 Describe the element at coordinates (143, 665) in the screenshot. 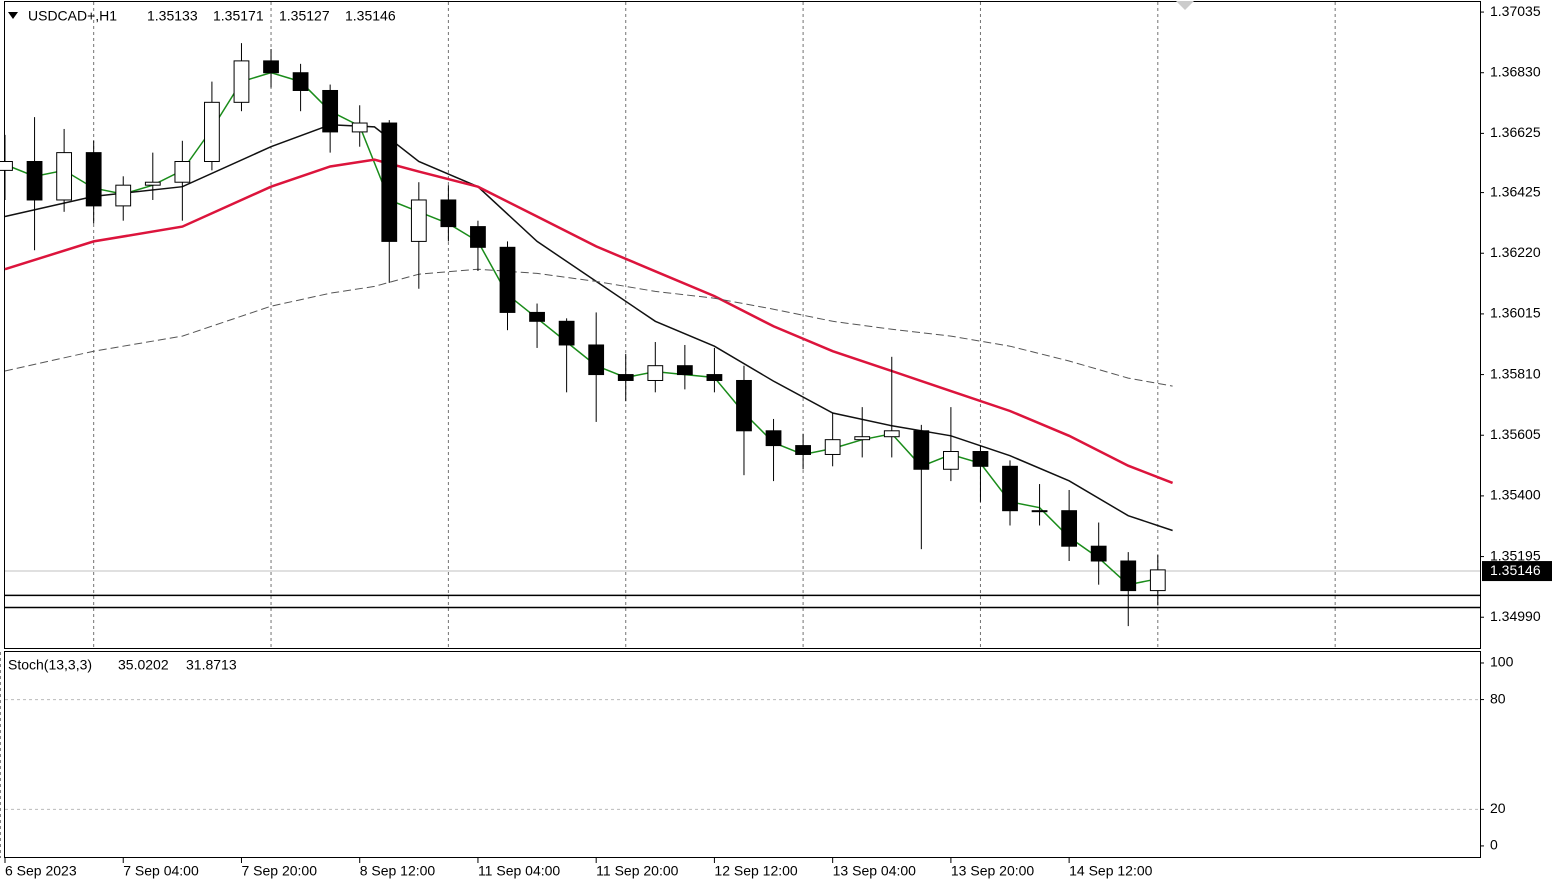

I see `stoch-k-value: 35.0202` at that location.